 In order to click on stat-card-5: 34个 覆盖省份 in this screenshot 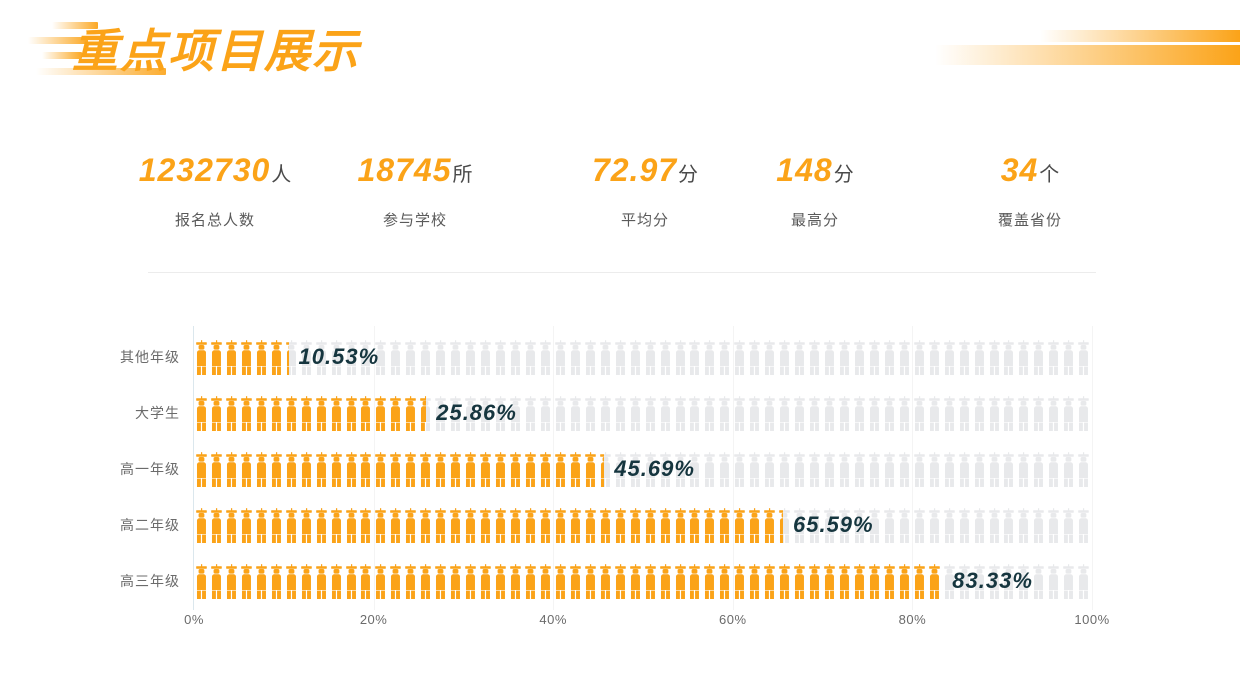, I will do `click(1030, 191)`.